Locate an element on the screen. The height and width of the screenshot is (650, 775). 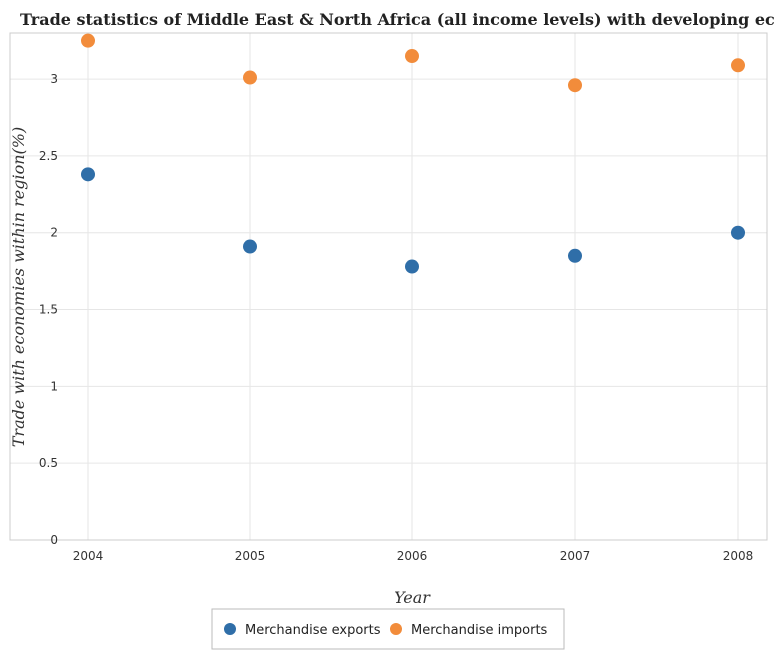
y-tick-label: 0 is located at coordinates (54, 540).